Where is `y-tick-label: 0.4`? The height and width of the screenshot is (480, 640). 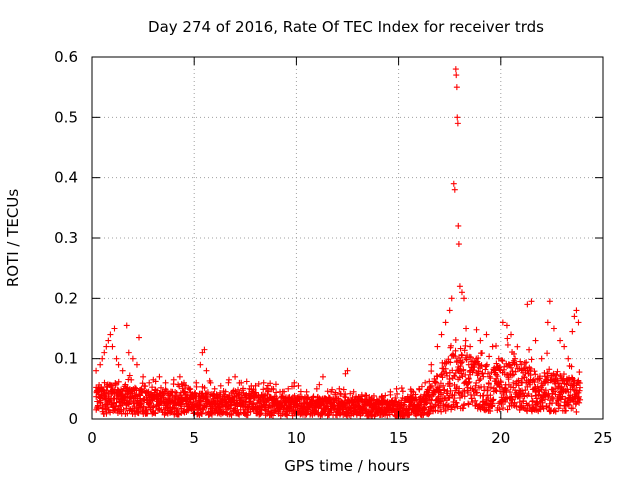 y-tick-label: 0.4 is located at coordinates (66, 178).